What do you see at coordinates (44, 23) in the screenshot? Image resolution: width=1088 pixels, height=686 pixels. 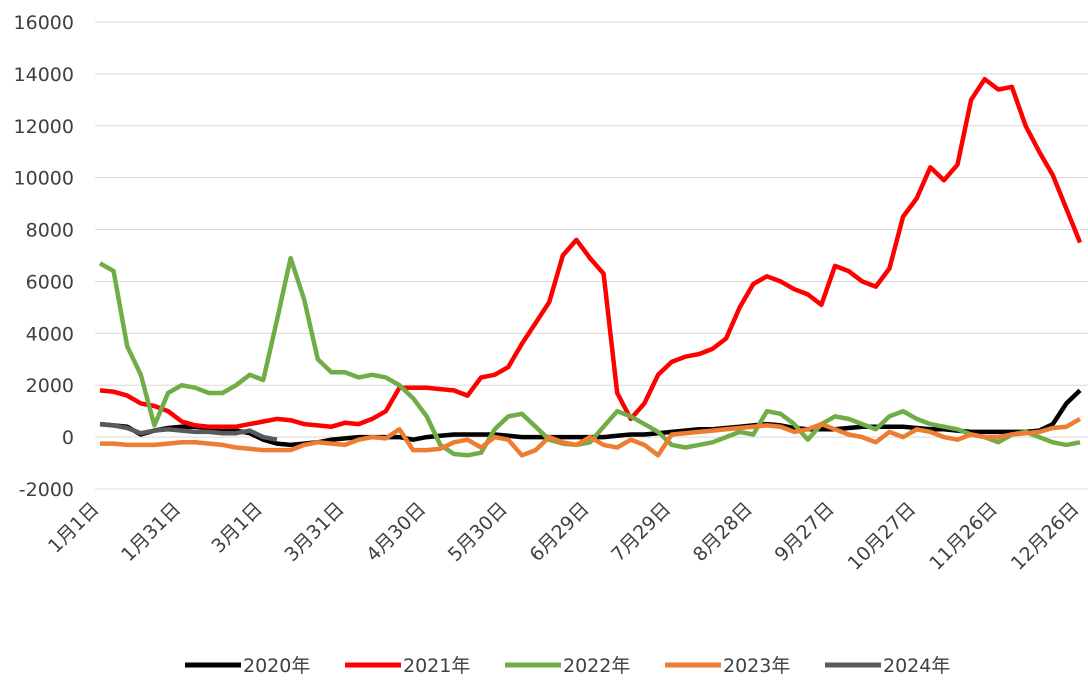 I see `y-tick-label: 16000` at bounding box center [44, 23].